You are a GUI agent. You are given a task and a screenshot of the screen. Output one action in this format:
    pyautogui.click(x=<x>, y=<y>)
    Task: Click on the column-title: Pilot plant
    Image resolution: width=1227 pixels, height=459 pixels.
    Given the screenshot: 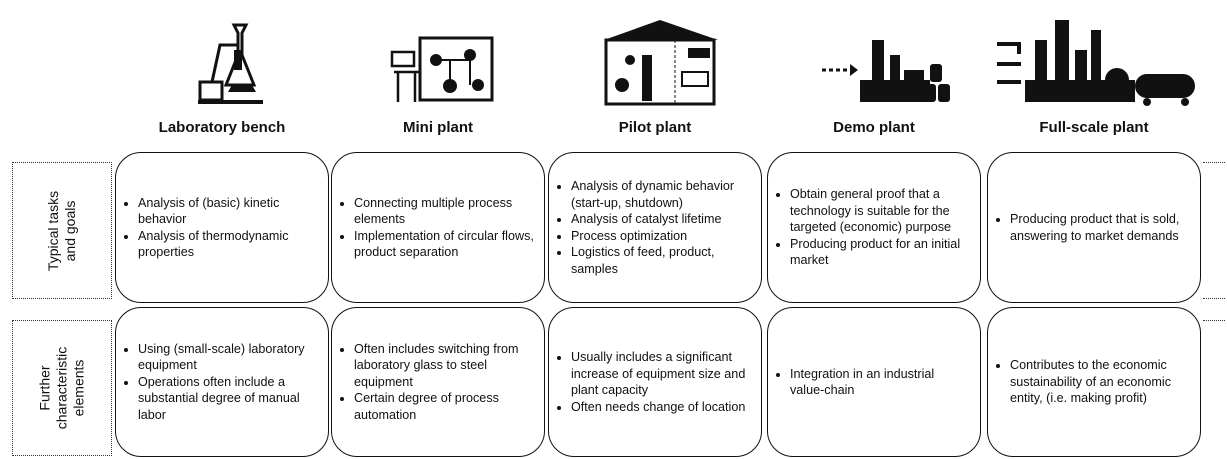 What is the action you would take?
    pyautogui.click(x=655, y=127)
    